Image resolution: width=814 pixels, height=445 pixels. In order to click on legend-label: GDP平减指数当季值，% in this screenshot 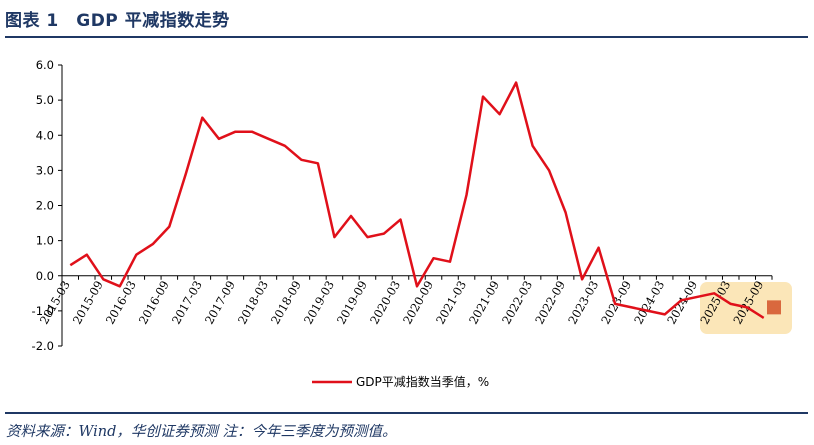, I will do `click(422, 381)`.